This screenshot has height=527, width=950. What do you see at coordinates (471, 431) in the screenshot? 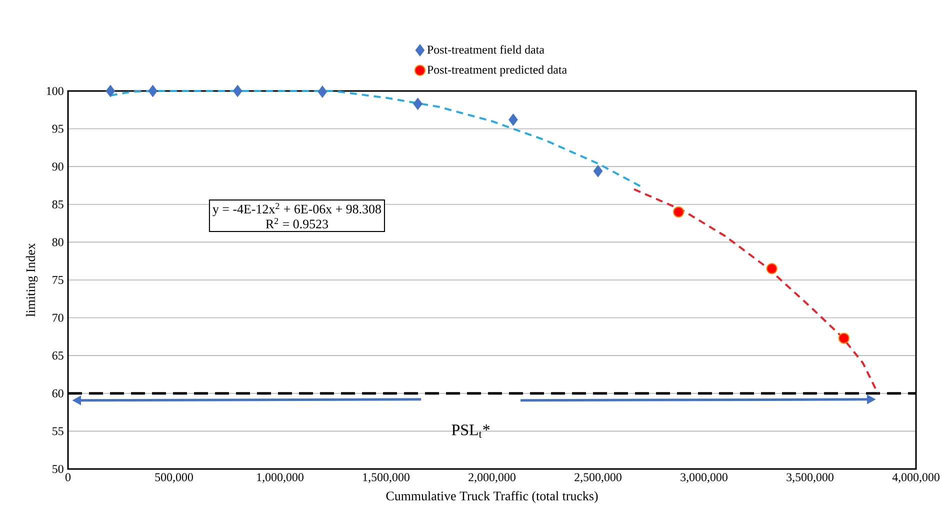
I see `annotation: PSL$_{t}$*` at bounding box center [471, 431].